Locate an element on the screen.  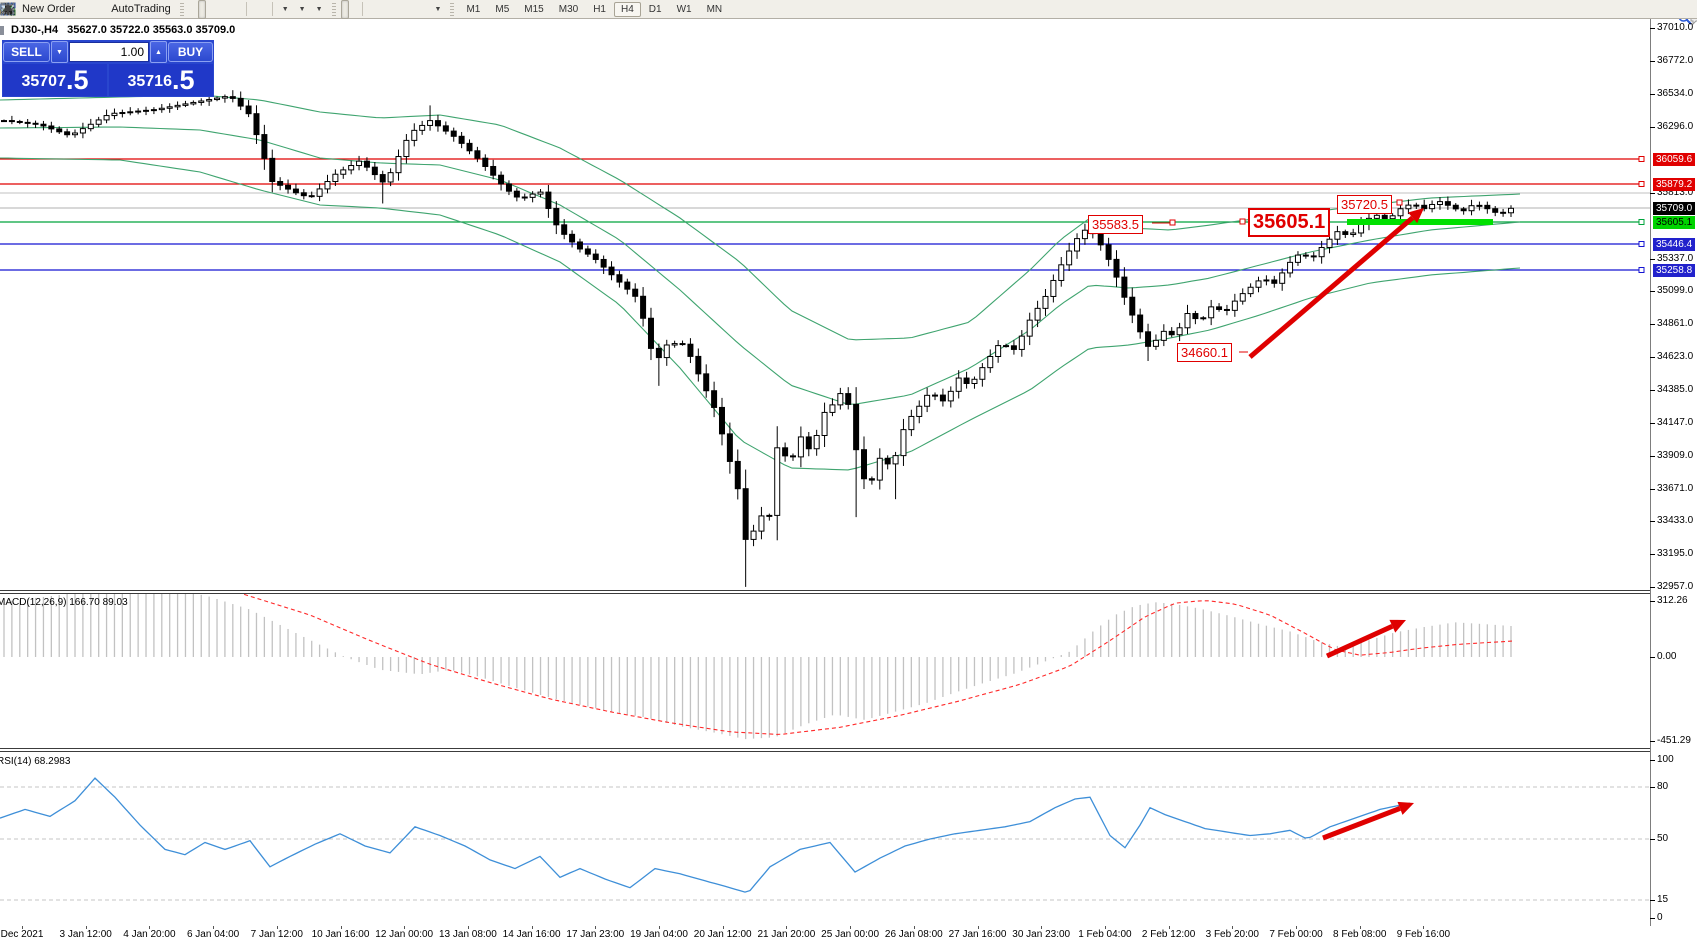
arrows-button: T is located at coordinates (215, 9).